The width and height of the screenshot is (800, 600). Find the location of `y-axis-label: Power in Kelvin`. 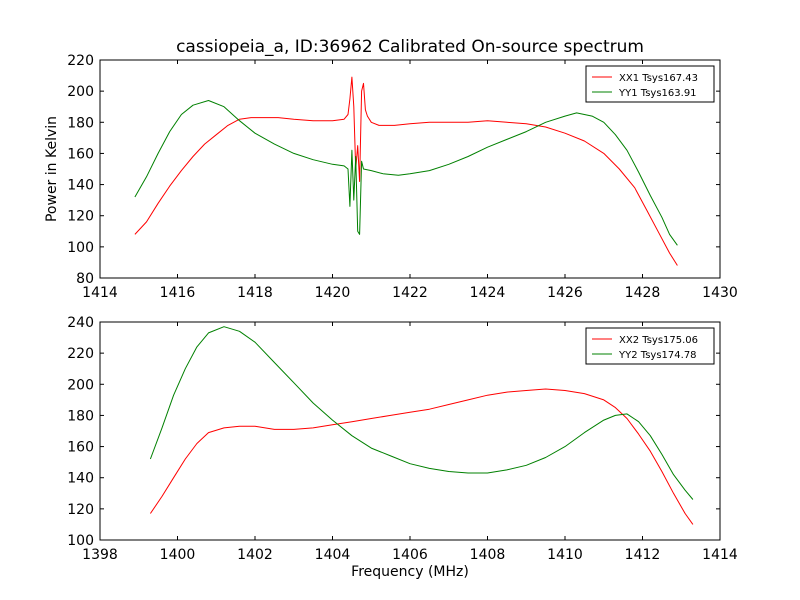

y-axis-label: Power in Kelvin is located at coordinates (52, 169).